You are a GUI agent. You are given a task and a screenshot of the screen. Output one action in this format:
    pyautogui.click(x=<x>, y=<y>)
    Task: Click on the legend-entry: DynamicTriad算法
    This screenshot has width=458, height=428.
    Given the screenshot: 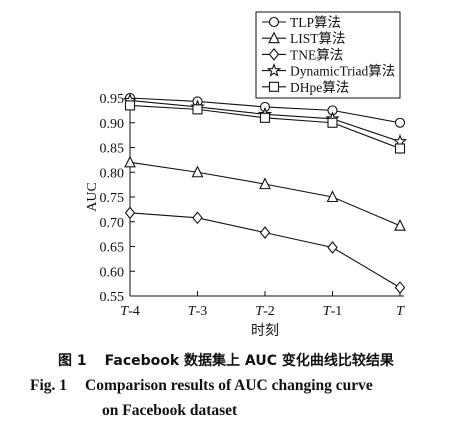 What is the action you would take?
    pyautogui.click(x=328, y=71)
    